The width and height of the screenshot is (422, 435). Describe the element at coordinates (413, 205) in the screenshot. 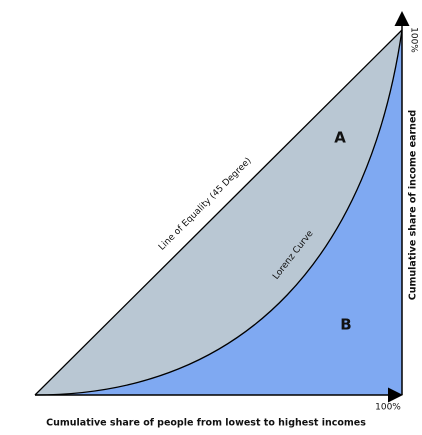

I see `y-axis-title: Cumulative share of income earned` at that location.